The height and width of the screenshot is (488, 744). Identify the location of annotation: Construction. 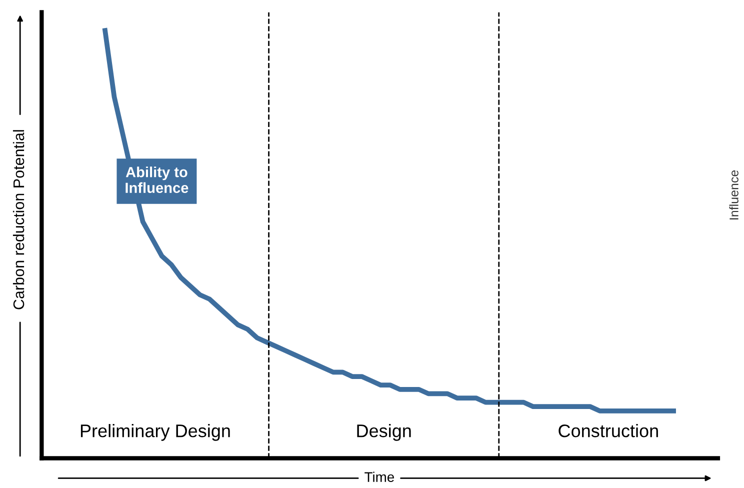
(608, 431).